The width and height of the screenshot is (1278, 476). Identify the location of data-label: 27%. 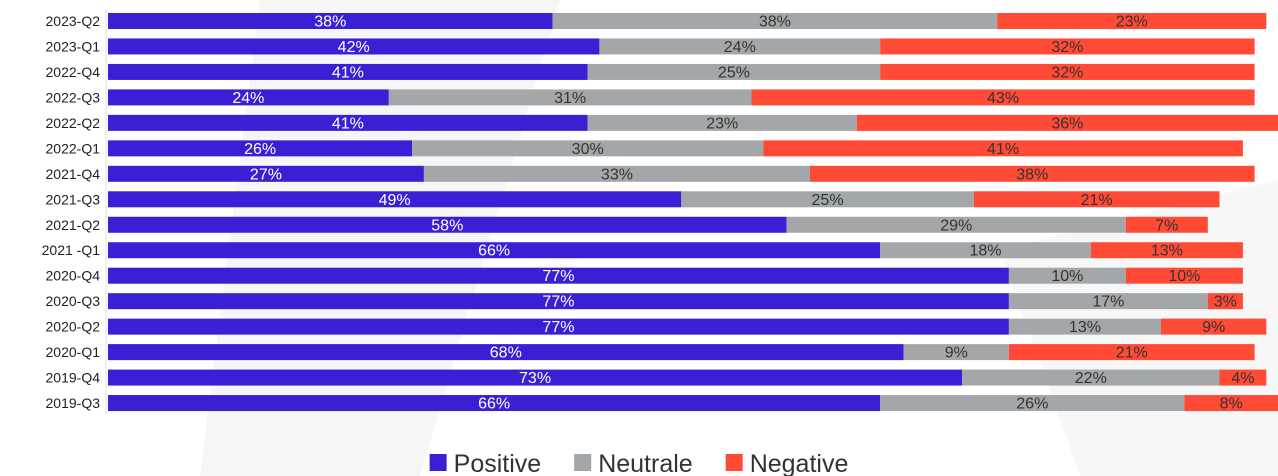
(266, 174).